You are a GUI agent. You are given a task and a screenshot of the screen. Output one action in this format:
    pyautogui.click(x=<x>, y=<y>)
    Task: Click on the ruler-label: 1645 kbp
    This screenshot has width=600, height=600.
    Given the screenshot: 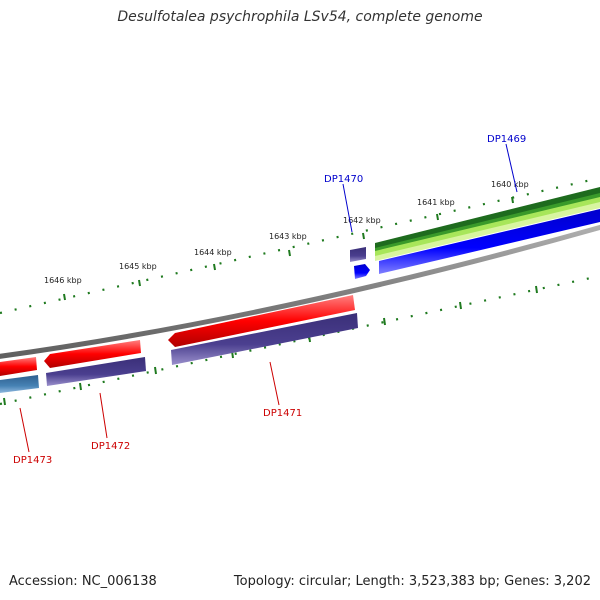 What is the action you would take?
    pyautogui.click(x=138, y=266)
    